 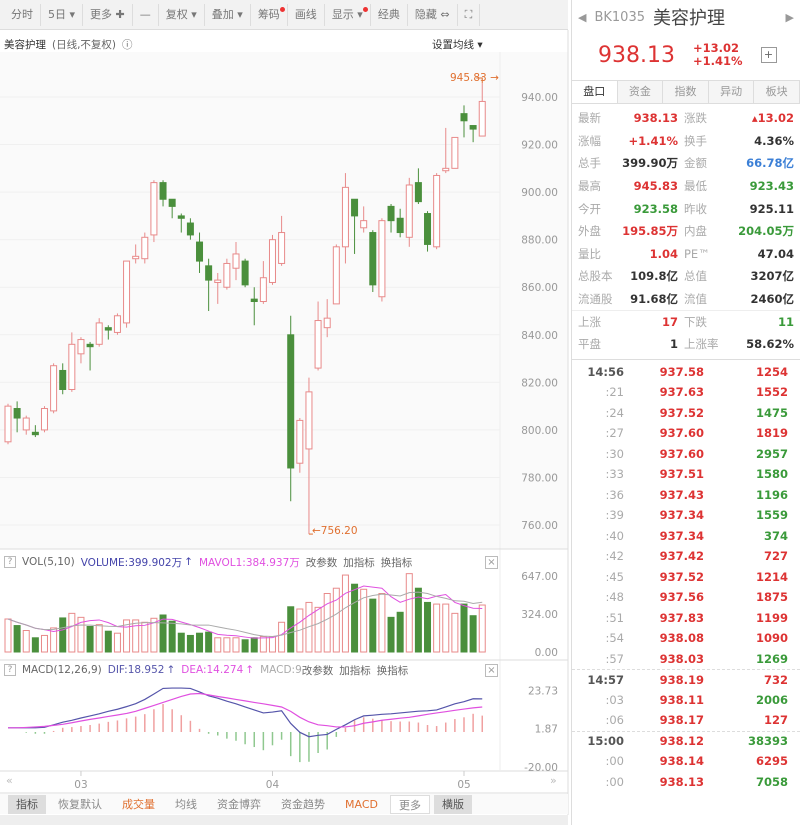 I want to click on toolbar-button: ⛶, so click(x=469, y=14).